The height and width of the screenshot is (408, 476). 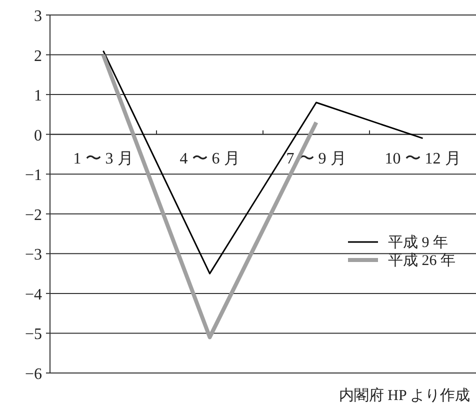 I want to click on ytick: −4, so click(x=33, y=295).